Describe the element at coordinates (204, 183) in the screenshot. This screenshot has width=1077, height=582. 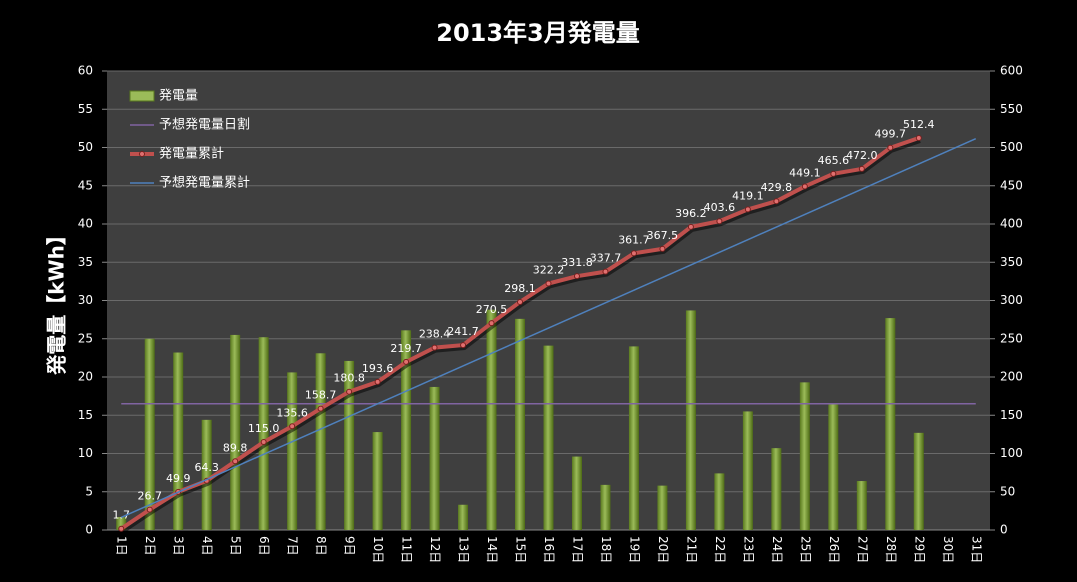
I see `legend-label: 予想発電量累計` at that location.